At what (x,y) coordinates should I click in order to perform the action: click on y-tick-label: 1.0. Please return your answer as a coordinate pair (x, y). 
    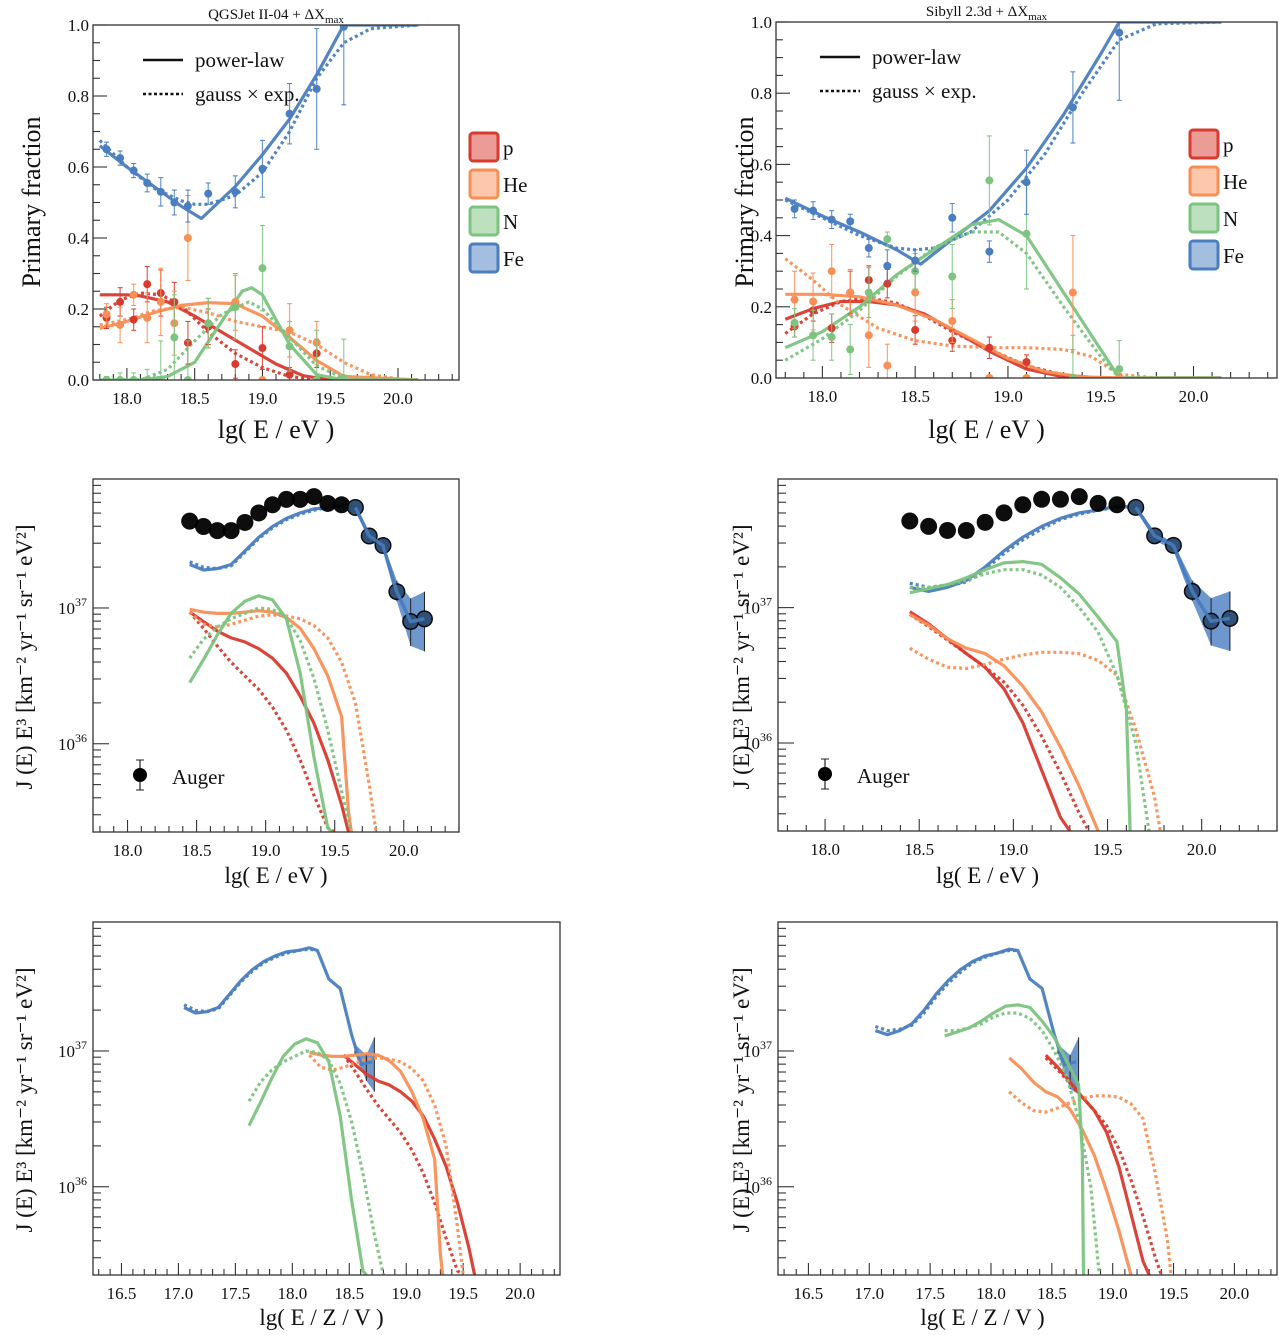
    Looking at the image, I should click on (761, 22).